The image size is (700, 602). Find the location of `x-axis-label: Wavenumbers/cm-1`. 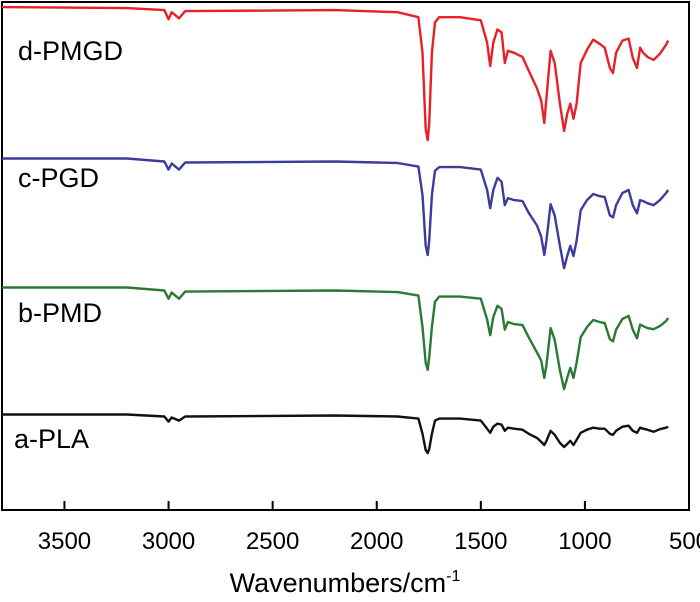

x-axis-label: Wavenumbers/cm-1 is located at coordinates (345, 583).